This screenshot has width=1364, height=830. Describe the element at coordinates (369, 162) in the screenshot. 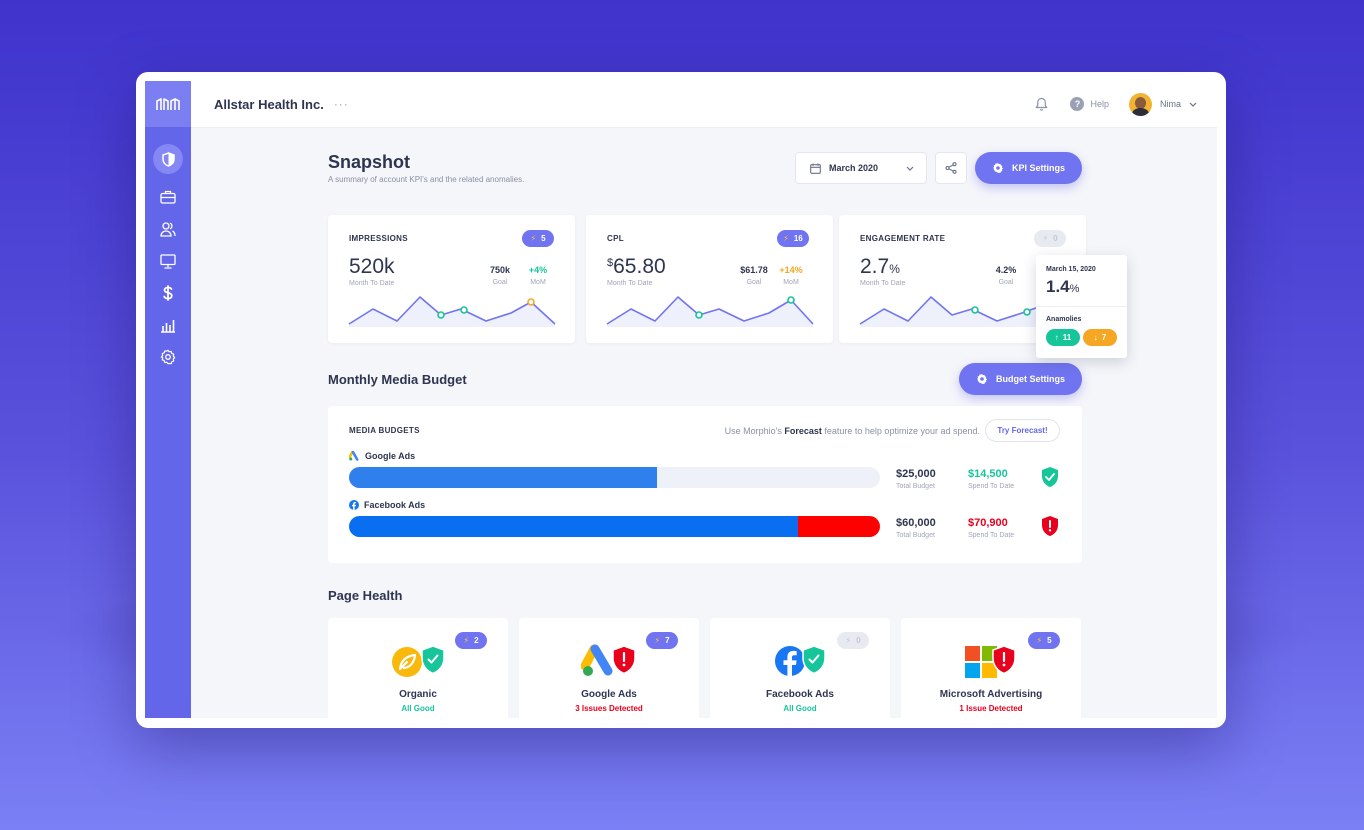

I see `page-title: Snapshot` at that location.